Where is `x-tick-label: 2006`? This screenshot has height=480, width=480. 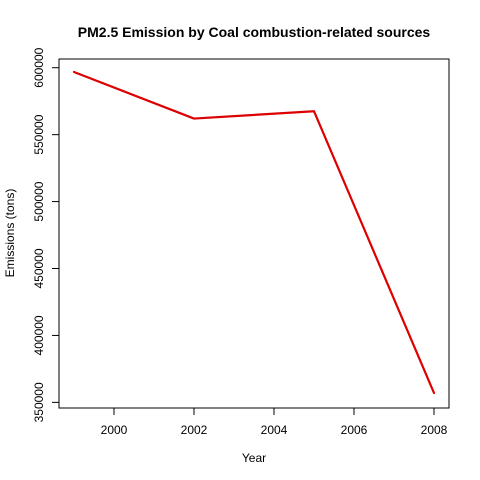 x-tick-label: 2006 is located at coordinates (354, 430).